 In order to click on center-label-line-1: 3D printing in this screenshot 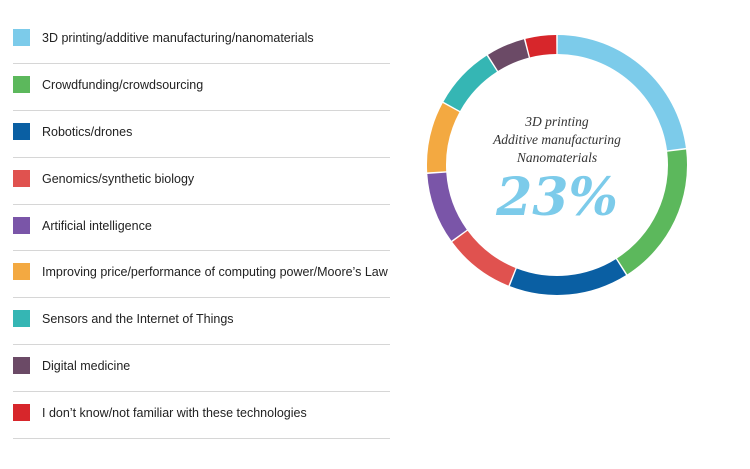, I will do `click(556, 121)`.